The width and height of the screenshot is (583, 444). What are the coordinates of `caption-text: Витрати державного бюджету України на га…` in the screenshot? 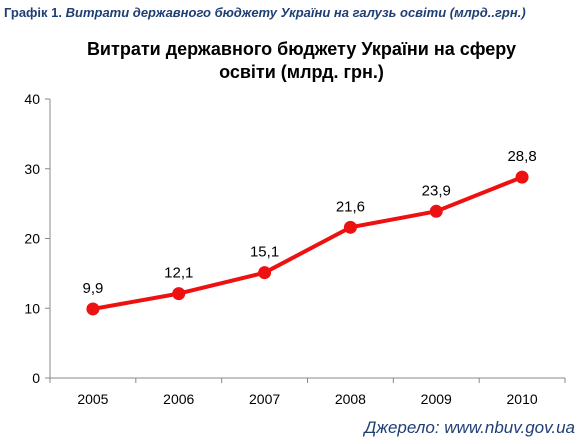 It's located at (295, 12).